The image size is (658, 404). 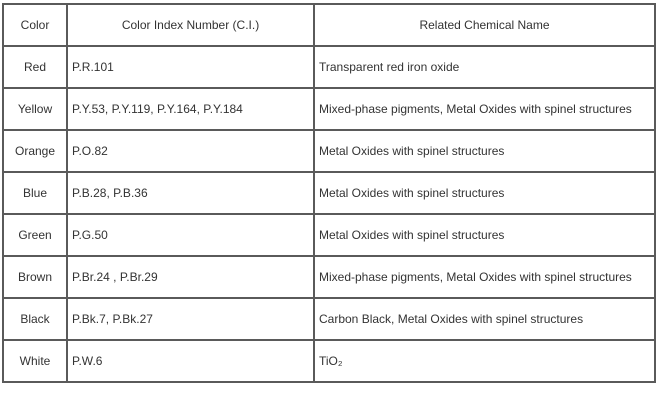 I want to click on cell-ci: P.R.101, so click(x=190, y=67).